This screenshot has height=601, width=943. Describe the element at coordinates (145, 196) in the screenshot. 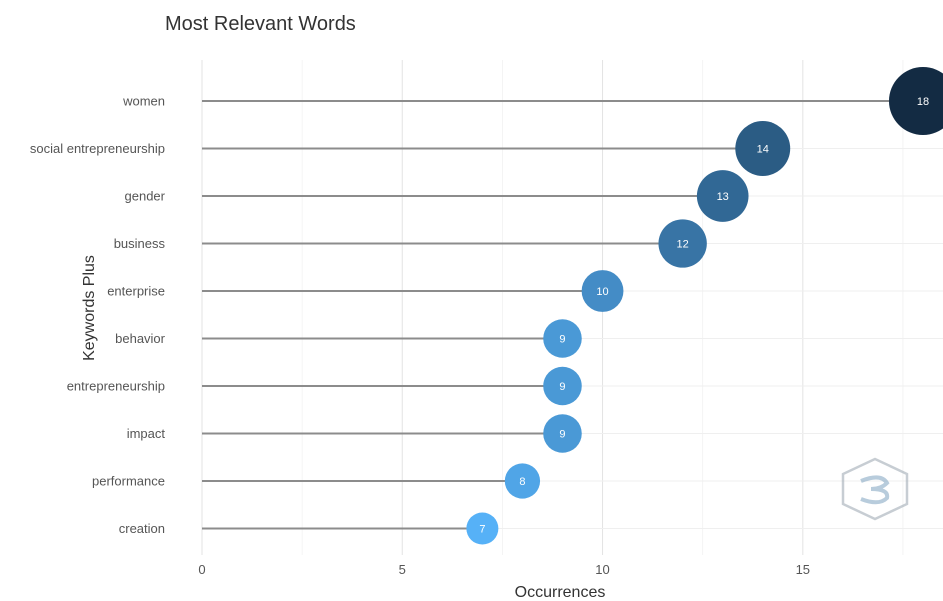

I see `category-label: gender` at that location.